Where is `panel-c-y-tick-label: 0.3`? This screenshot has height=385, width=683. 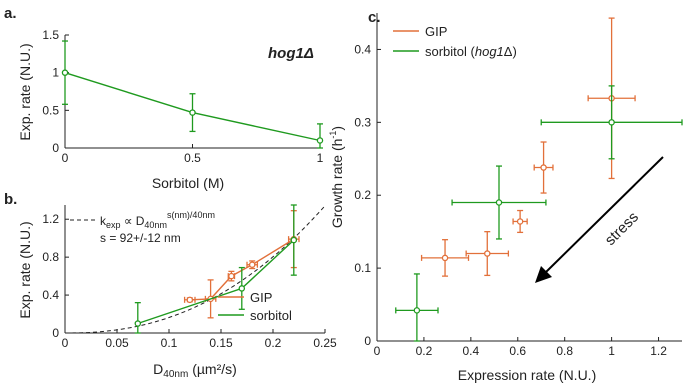 panel-c-y-tick-label: 0.3 is located at coordinates (362, 122).